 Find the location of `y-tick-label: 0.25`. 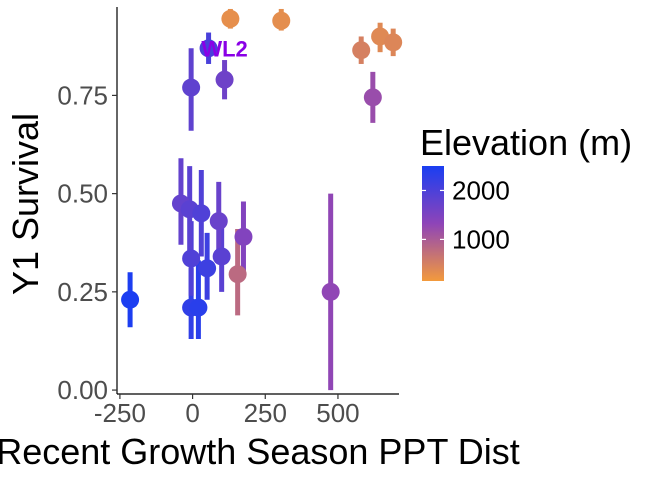

y-tick-label: 0.25 is located at coordinates (82, 292).